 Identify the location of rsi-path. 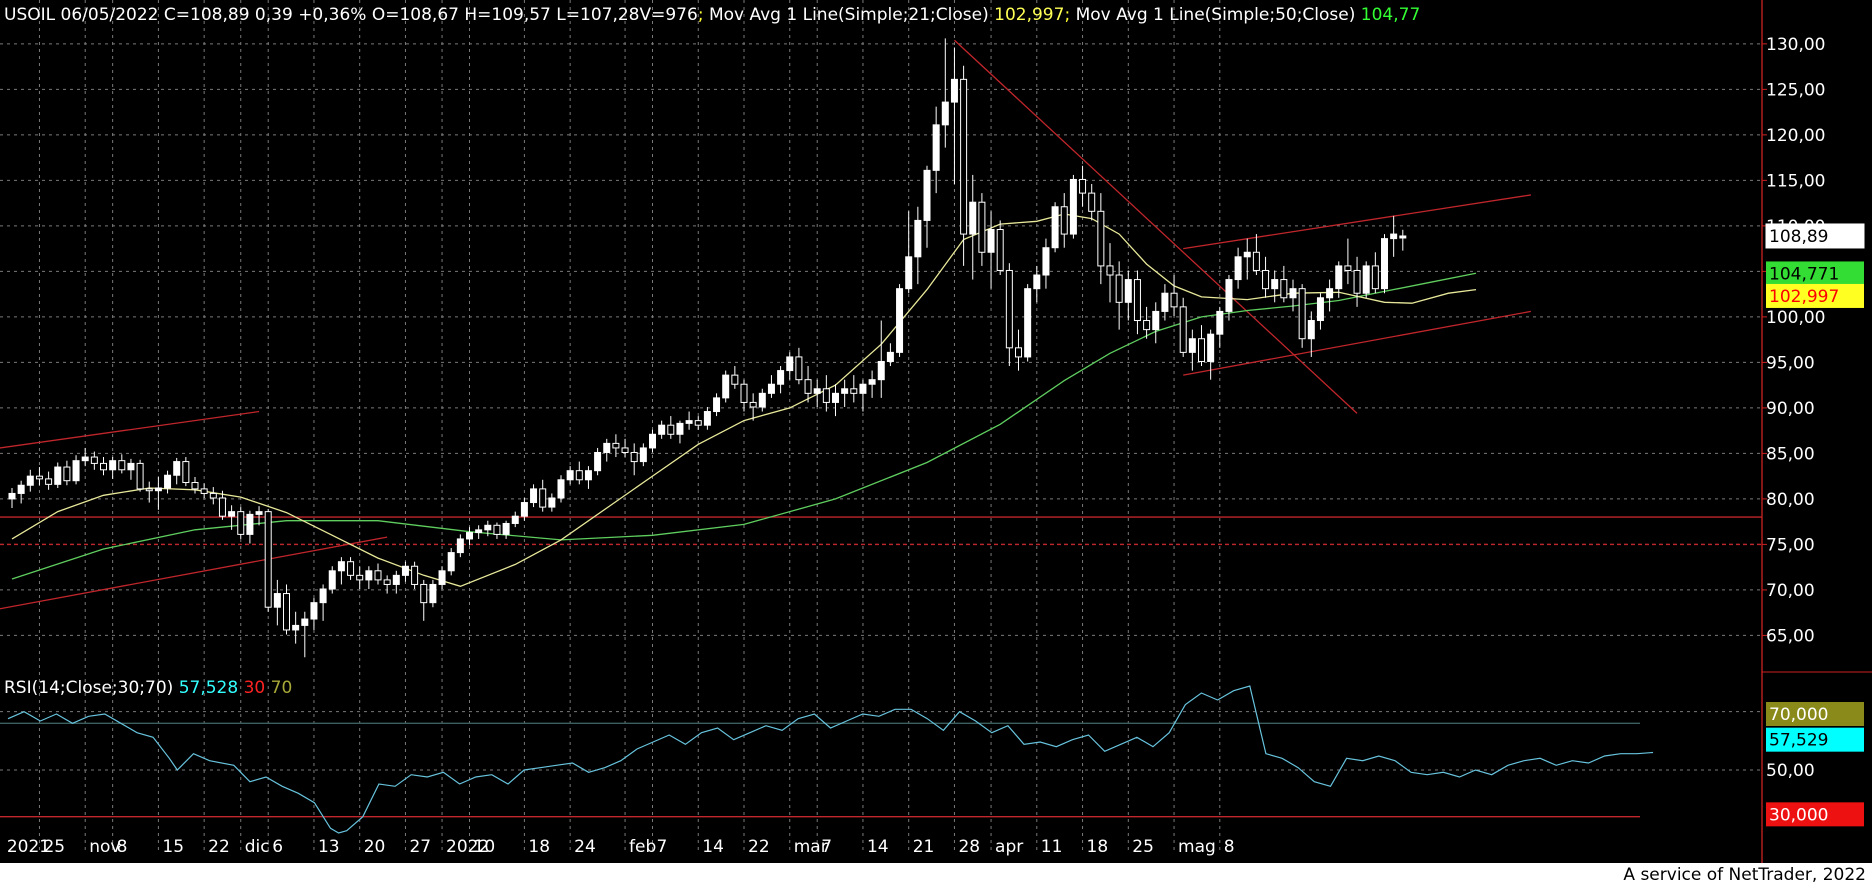
(830, 759).